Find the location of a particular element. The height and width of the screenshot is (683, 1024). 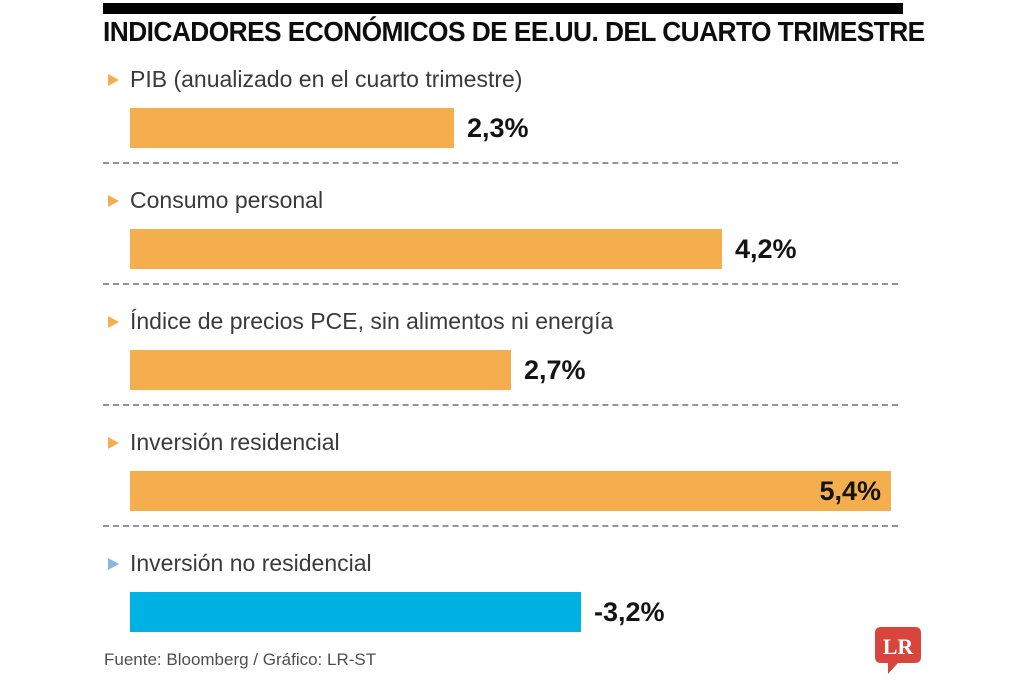

lr-logo-icon: LR is located at coordinates (898, 650).